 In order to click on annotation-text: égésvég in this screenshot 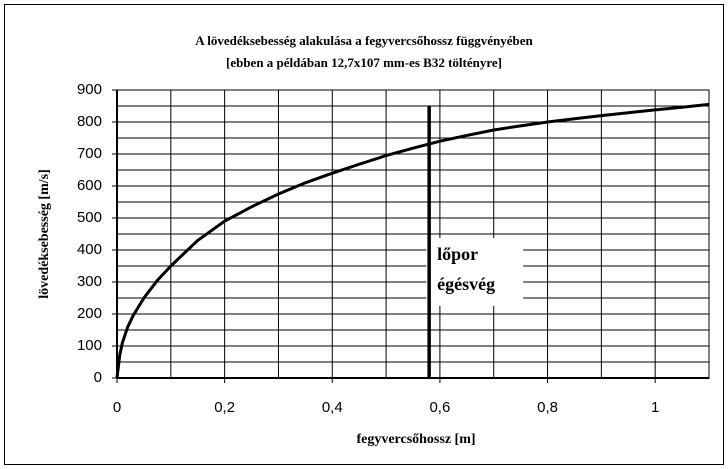, I will do `click(466, 284)`.